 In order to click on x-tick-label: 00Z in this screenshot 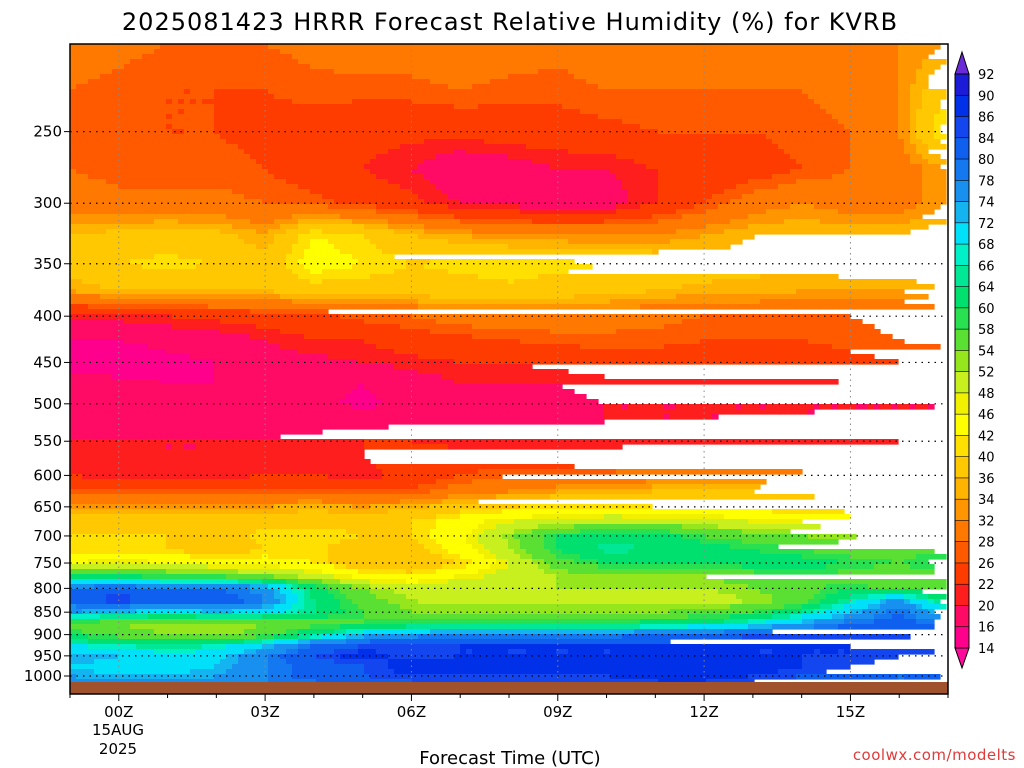, I will do `click(118, 712)`.